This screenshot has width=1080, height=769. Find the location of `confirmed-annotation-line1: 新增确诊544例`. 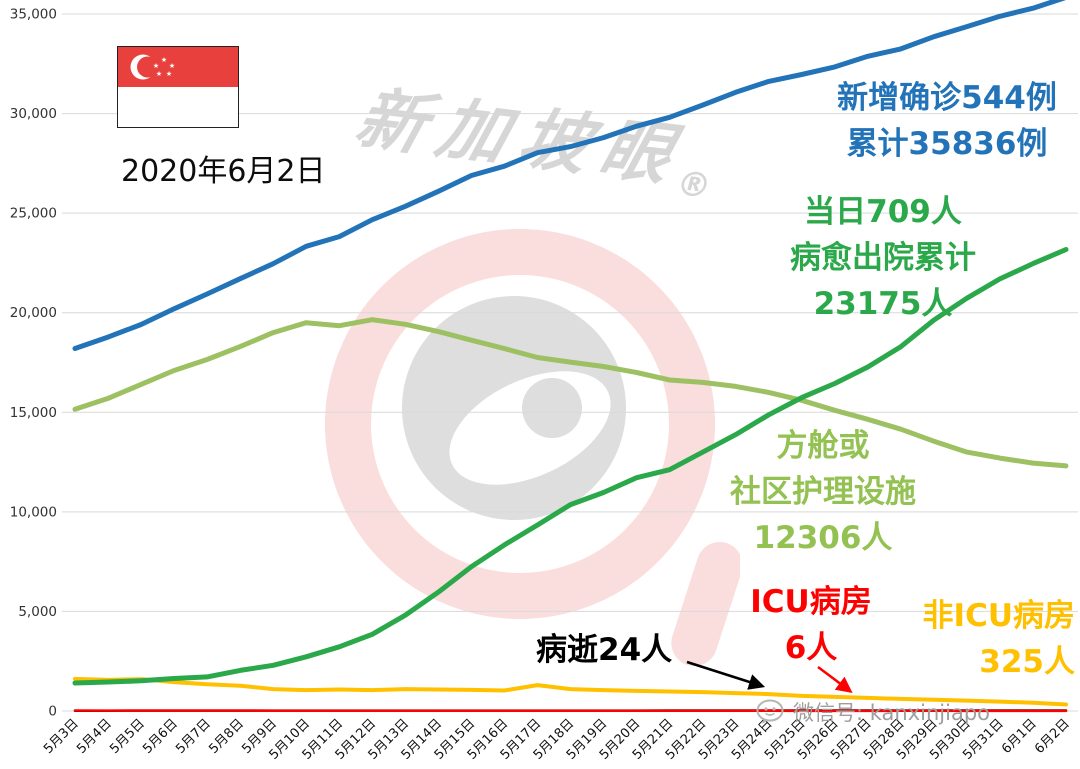

confirmed-annotation-line1: 新增确诊544例 is located at coordinates (947, 98).